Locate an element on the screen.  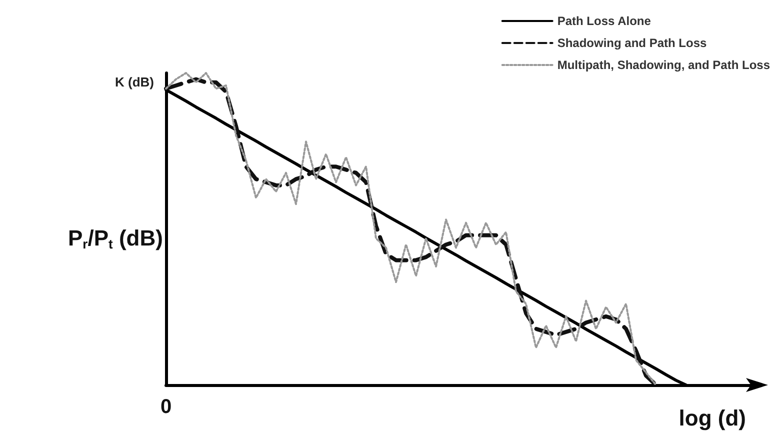
text: K (dB) is located at coordinates (134, 82).